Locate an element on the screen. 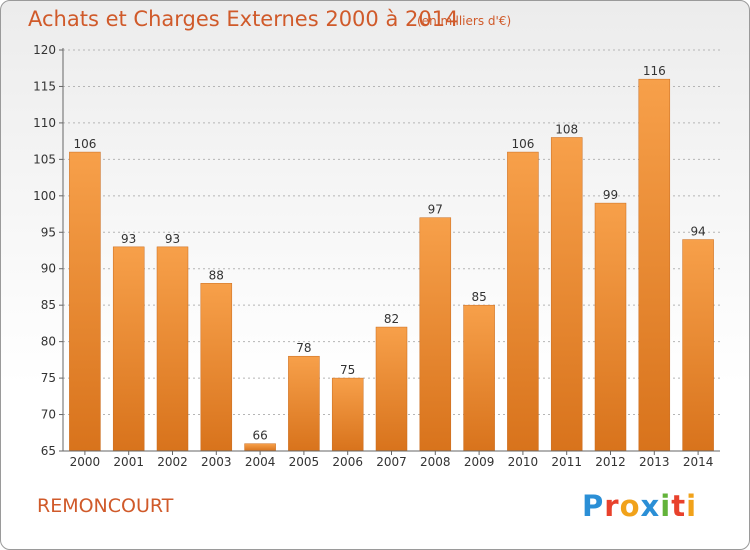 The image size is (750, 550). x-tick-label-2011: 2011 is located at coordinates (566, 462).